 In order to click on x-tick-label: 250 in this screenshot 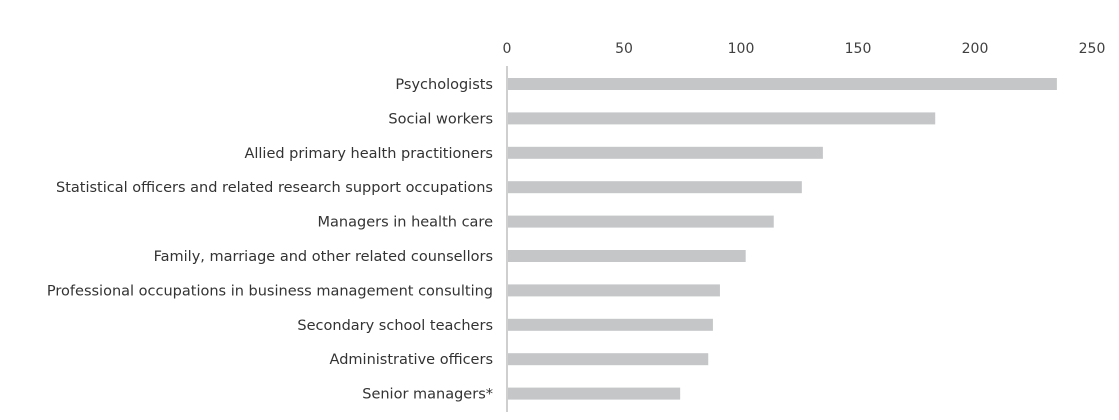, I will do `click(1092, 49)`.